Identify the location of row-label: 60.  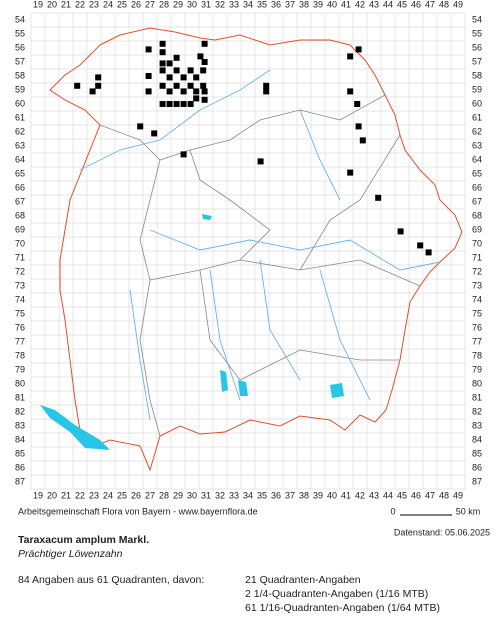
(20, 103).